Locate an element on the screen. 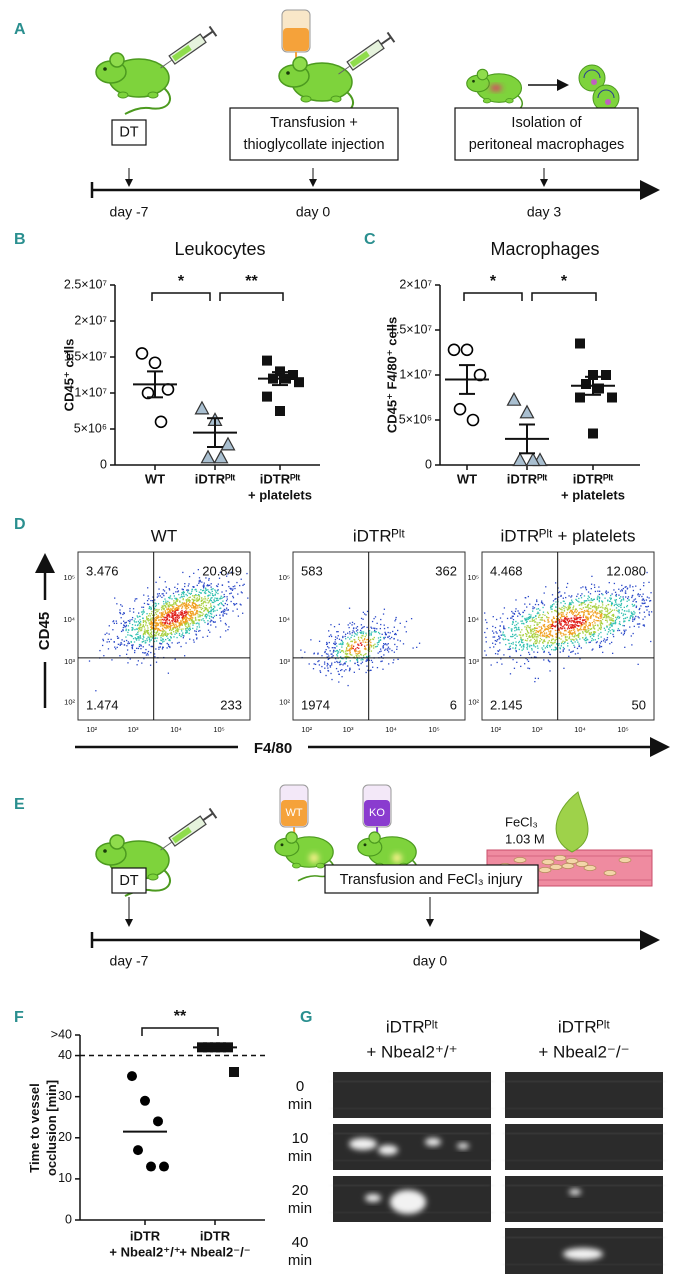  step-label: DT is located at coordinates (128, 881).